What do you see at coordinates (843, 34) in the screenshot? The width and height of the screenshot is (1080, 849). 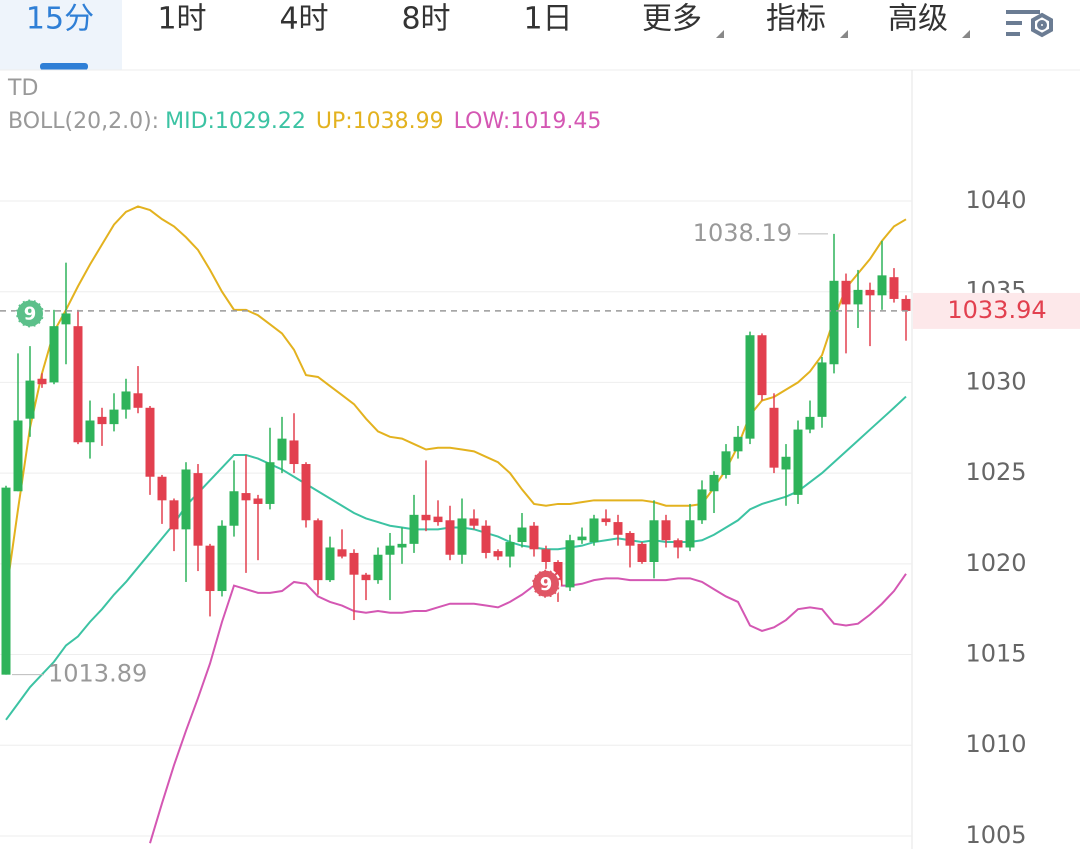 I see `dropdown-arrows` at bounding box center [843, 34].